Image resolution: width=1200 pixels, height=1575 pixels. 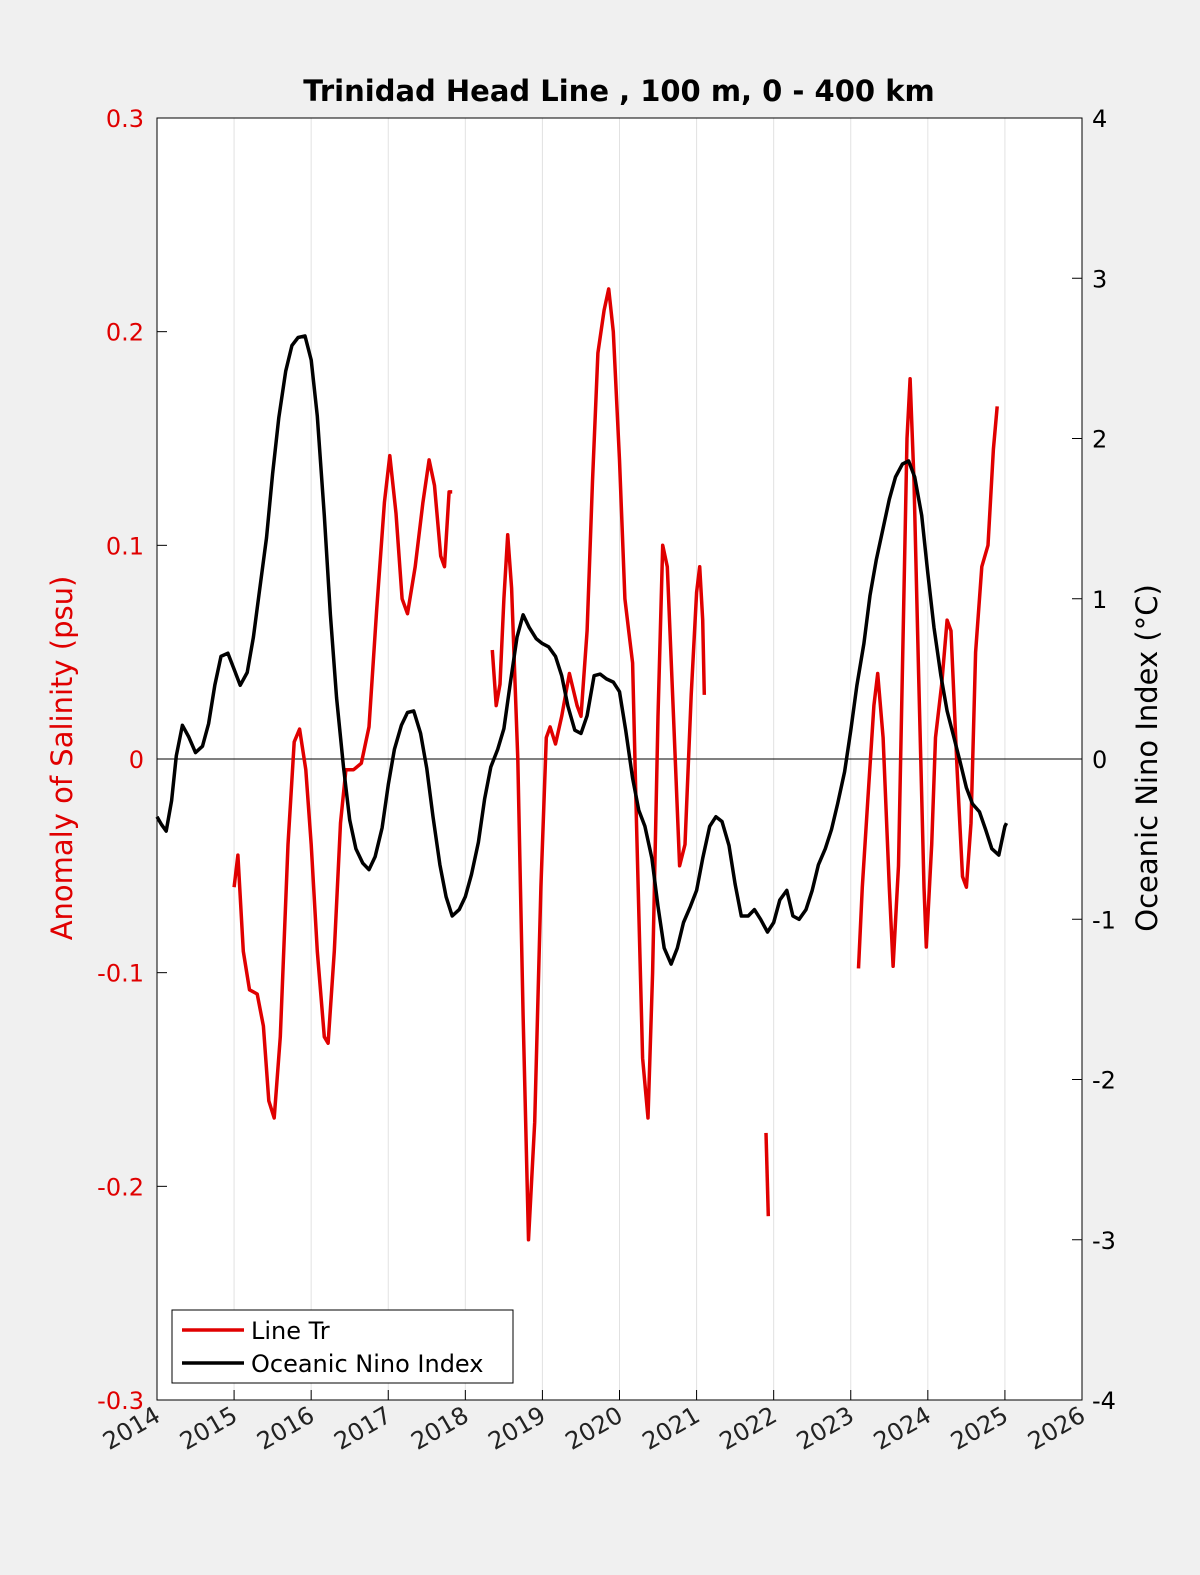 I want to click on right-tick-label: 2, so click(x=1099, y=440).